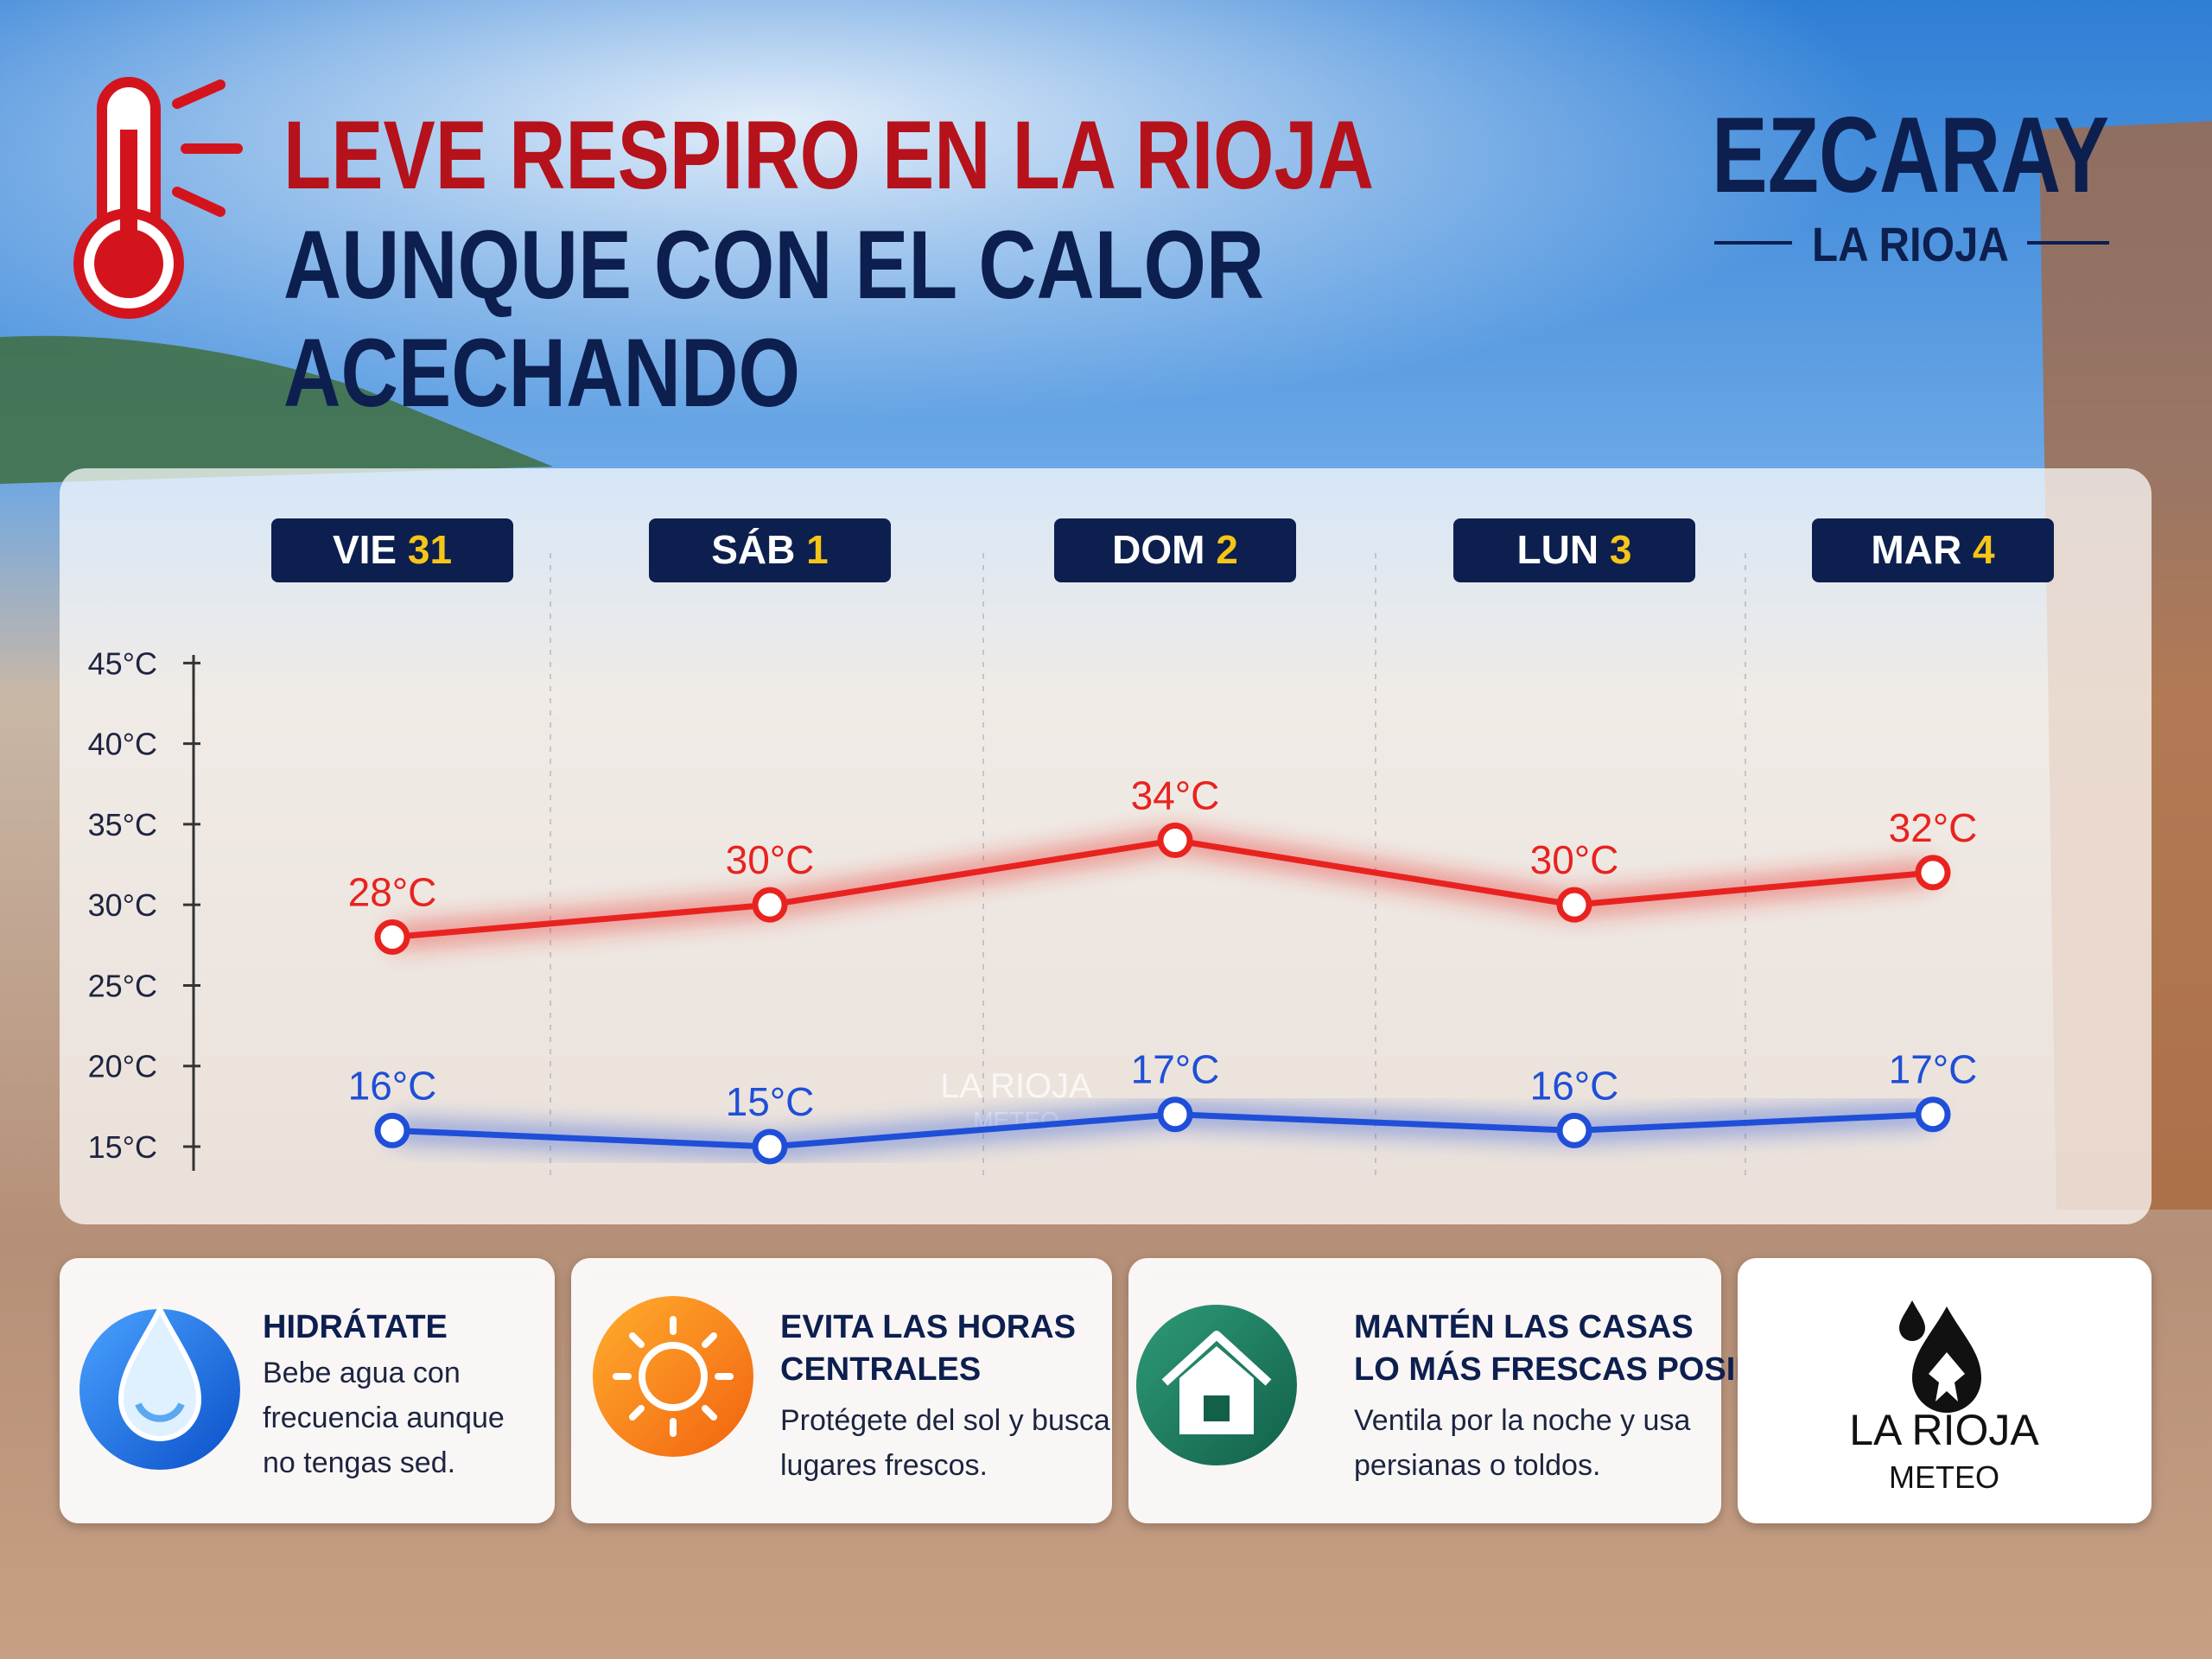 This screenshot has height=1659, width=2212. I want to click on tip-text: persianas o toldos., so click(1477, 1465).